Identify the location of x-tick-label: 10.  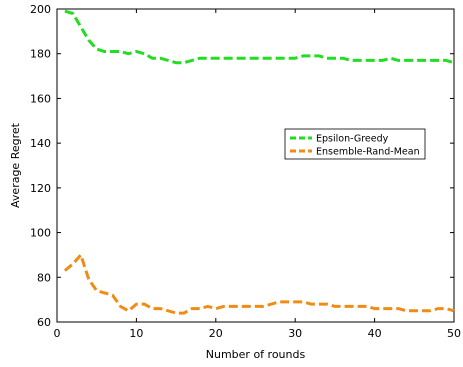
(136, 333).